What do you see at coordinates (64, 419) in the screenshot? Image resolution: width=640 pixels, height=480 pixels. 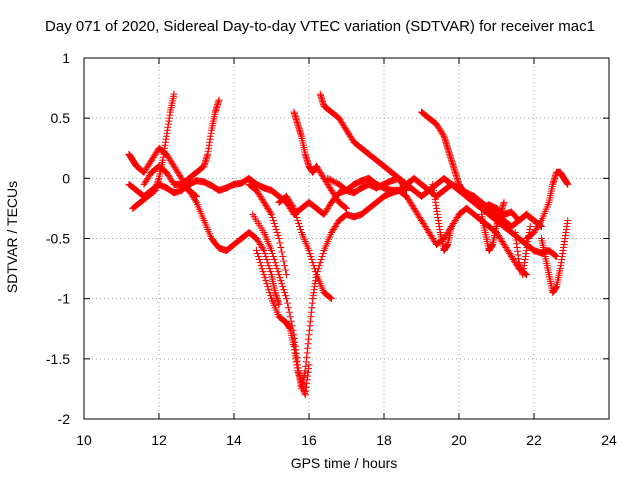 I see `y-tick-label: -2` at bounding box center [64, 419].